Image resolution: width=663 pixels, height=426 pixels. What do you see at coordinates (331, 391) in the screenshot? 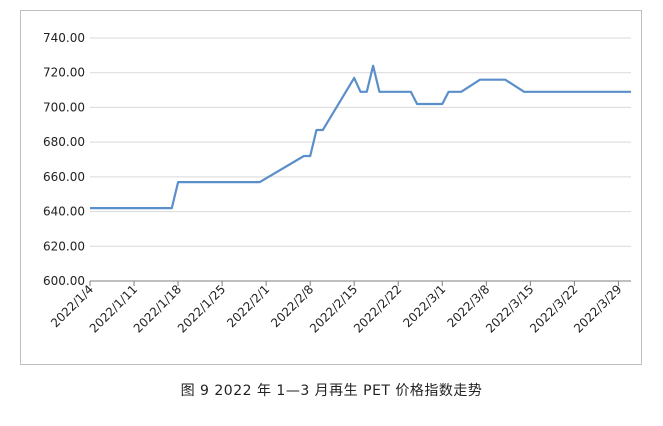
I see `figure-caption: 图 9 2022 年 1—3 月再生 PET 价格指数走势` at bounding box center [331, 391].